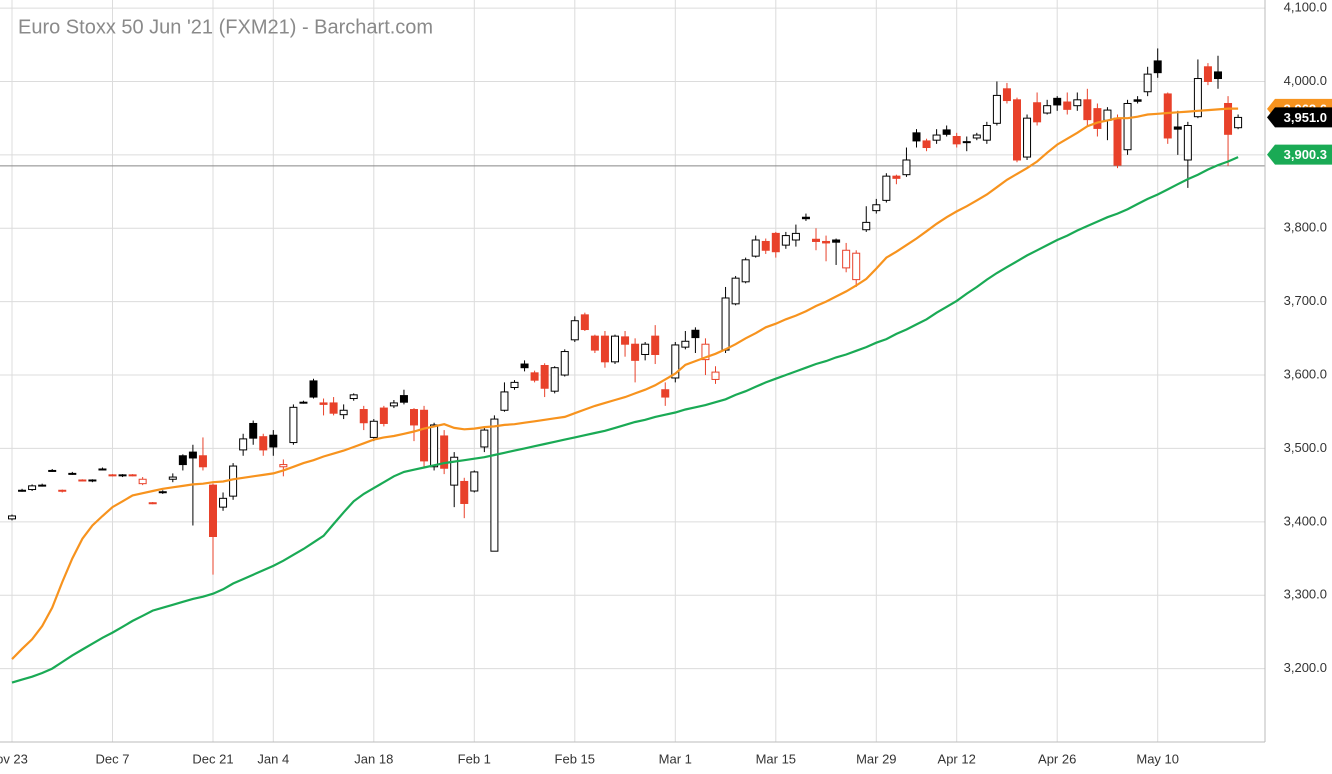 The image size is (1332, 774). I want to click on y-tick-label: 3,800.0, so click(1305, 227).